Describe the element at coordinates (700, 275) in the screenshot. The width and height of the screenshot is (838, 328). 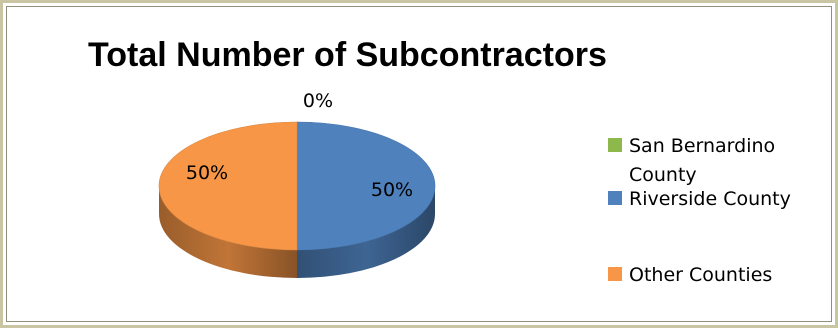
I see `legend-label: Other Counties` at that location.